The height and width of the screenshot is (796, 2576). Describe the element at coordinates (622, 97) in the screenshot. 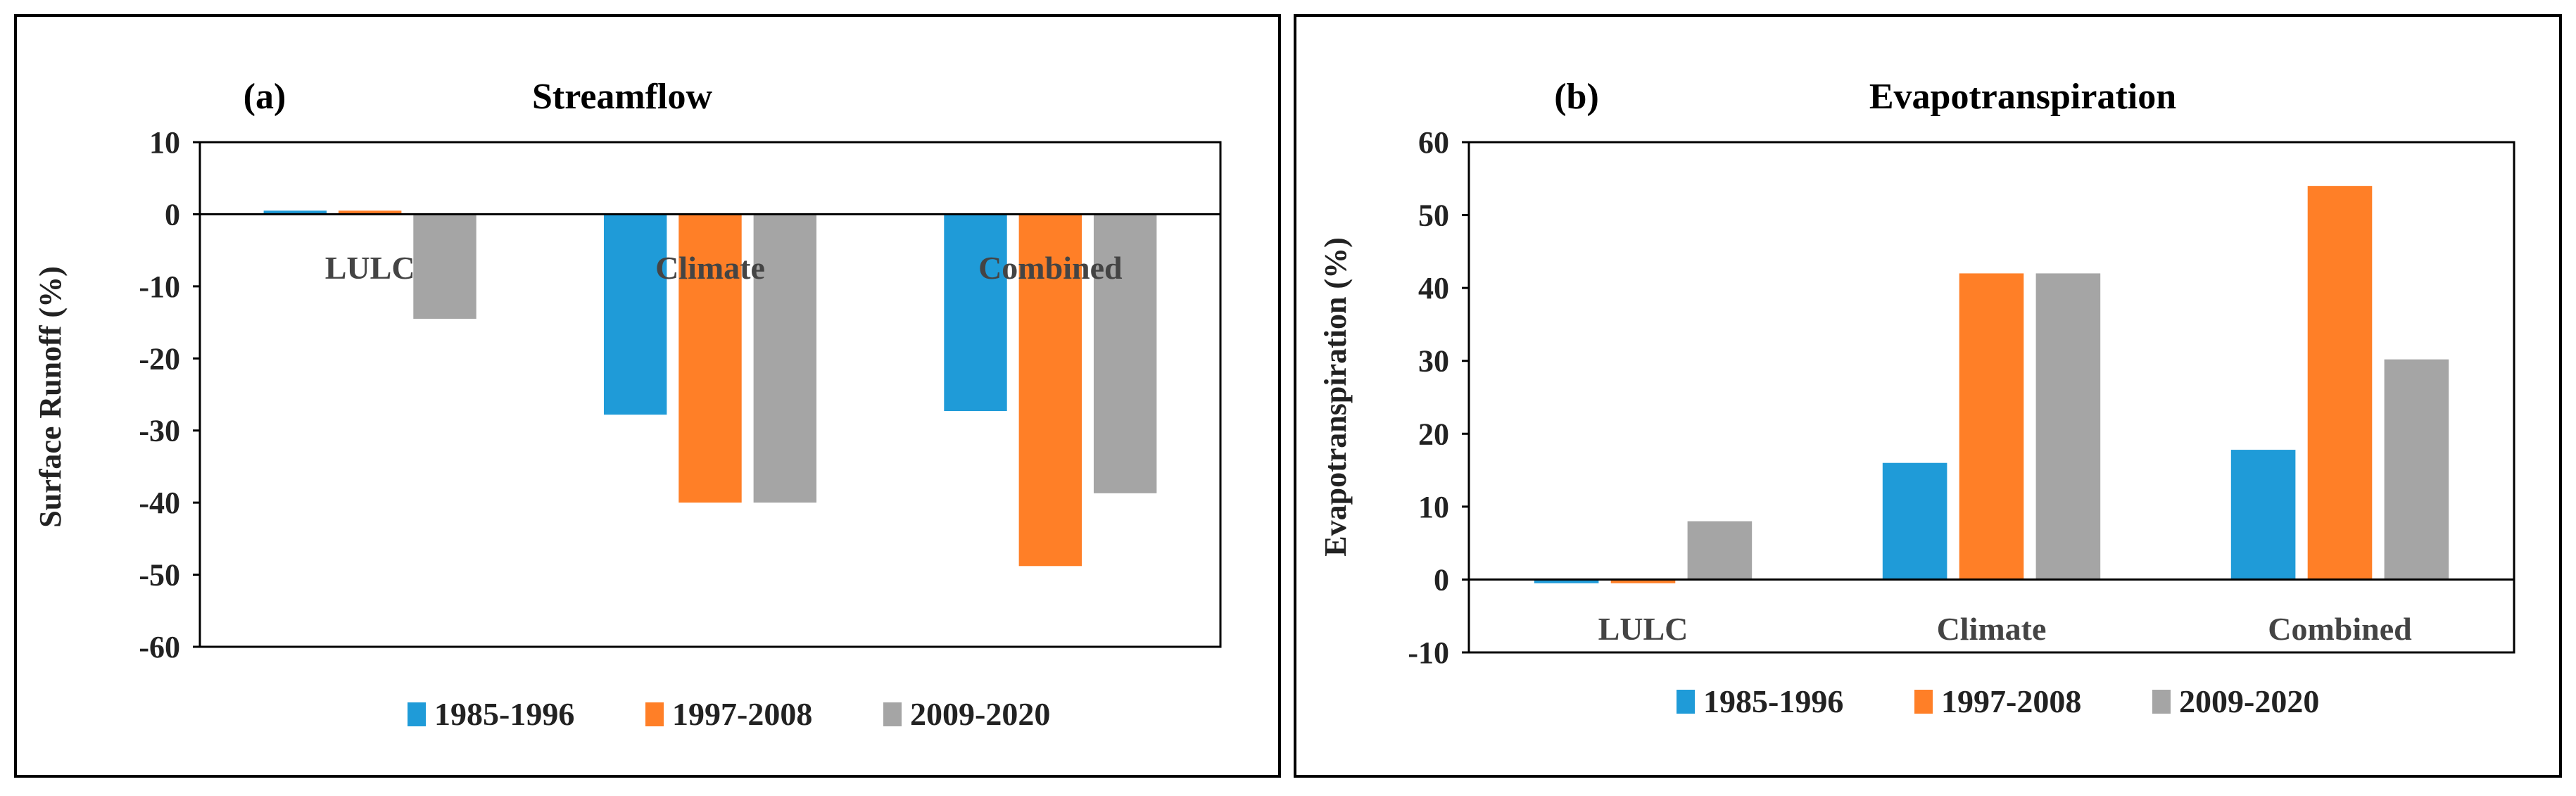

I see `chart-title: Streamflow` at that location.